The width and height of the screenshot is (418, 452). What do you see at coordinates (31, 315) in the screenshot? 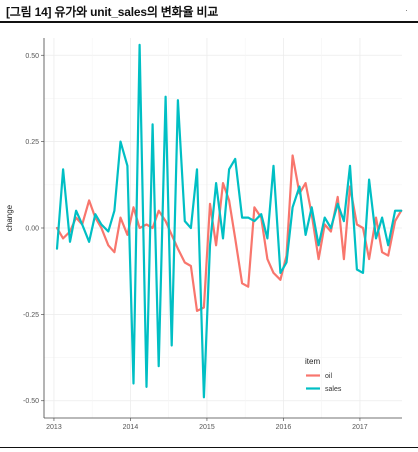
I see `y-tick-label: -0.25` at bounding box center [31, 315].